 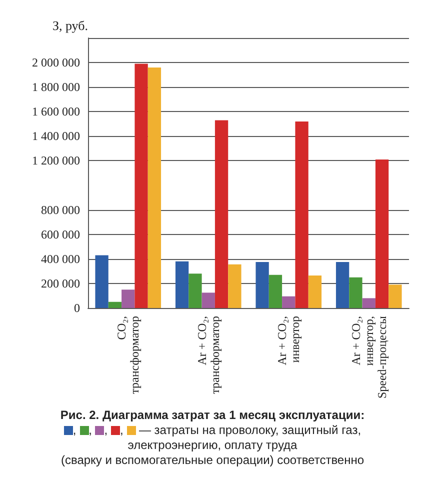 What do you see at coordinates (56, 136) in the screenshot?
I see `y-tick-label: 1 400 000` at bounding box center [56, 136].